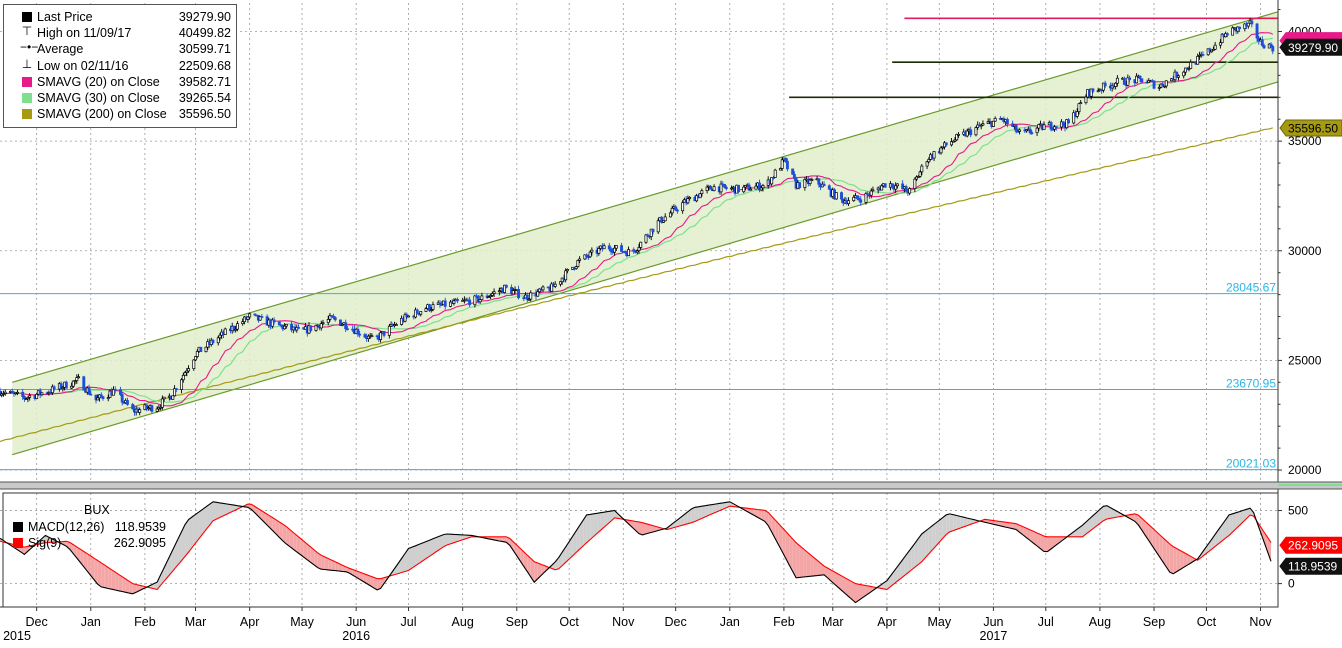 The width and height of the screenshot is (1342, 648). Describe the element at coordinates (671, 485) in the screenshot. I see `panel-separator` at that location.